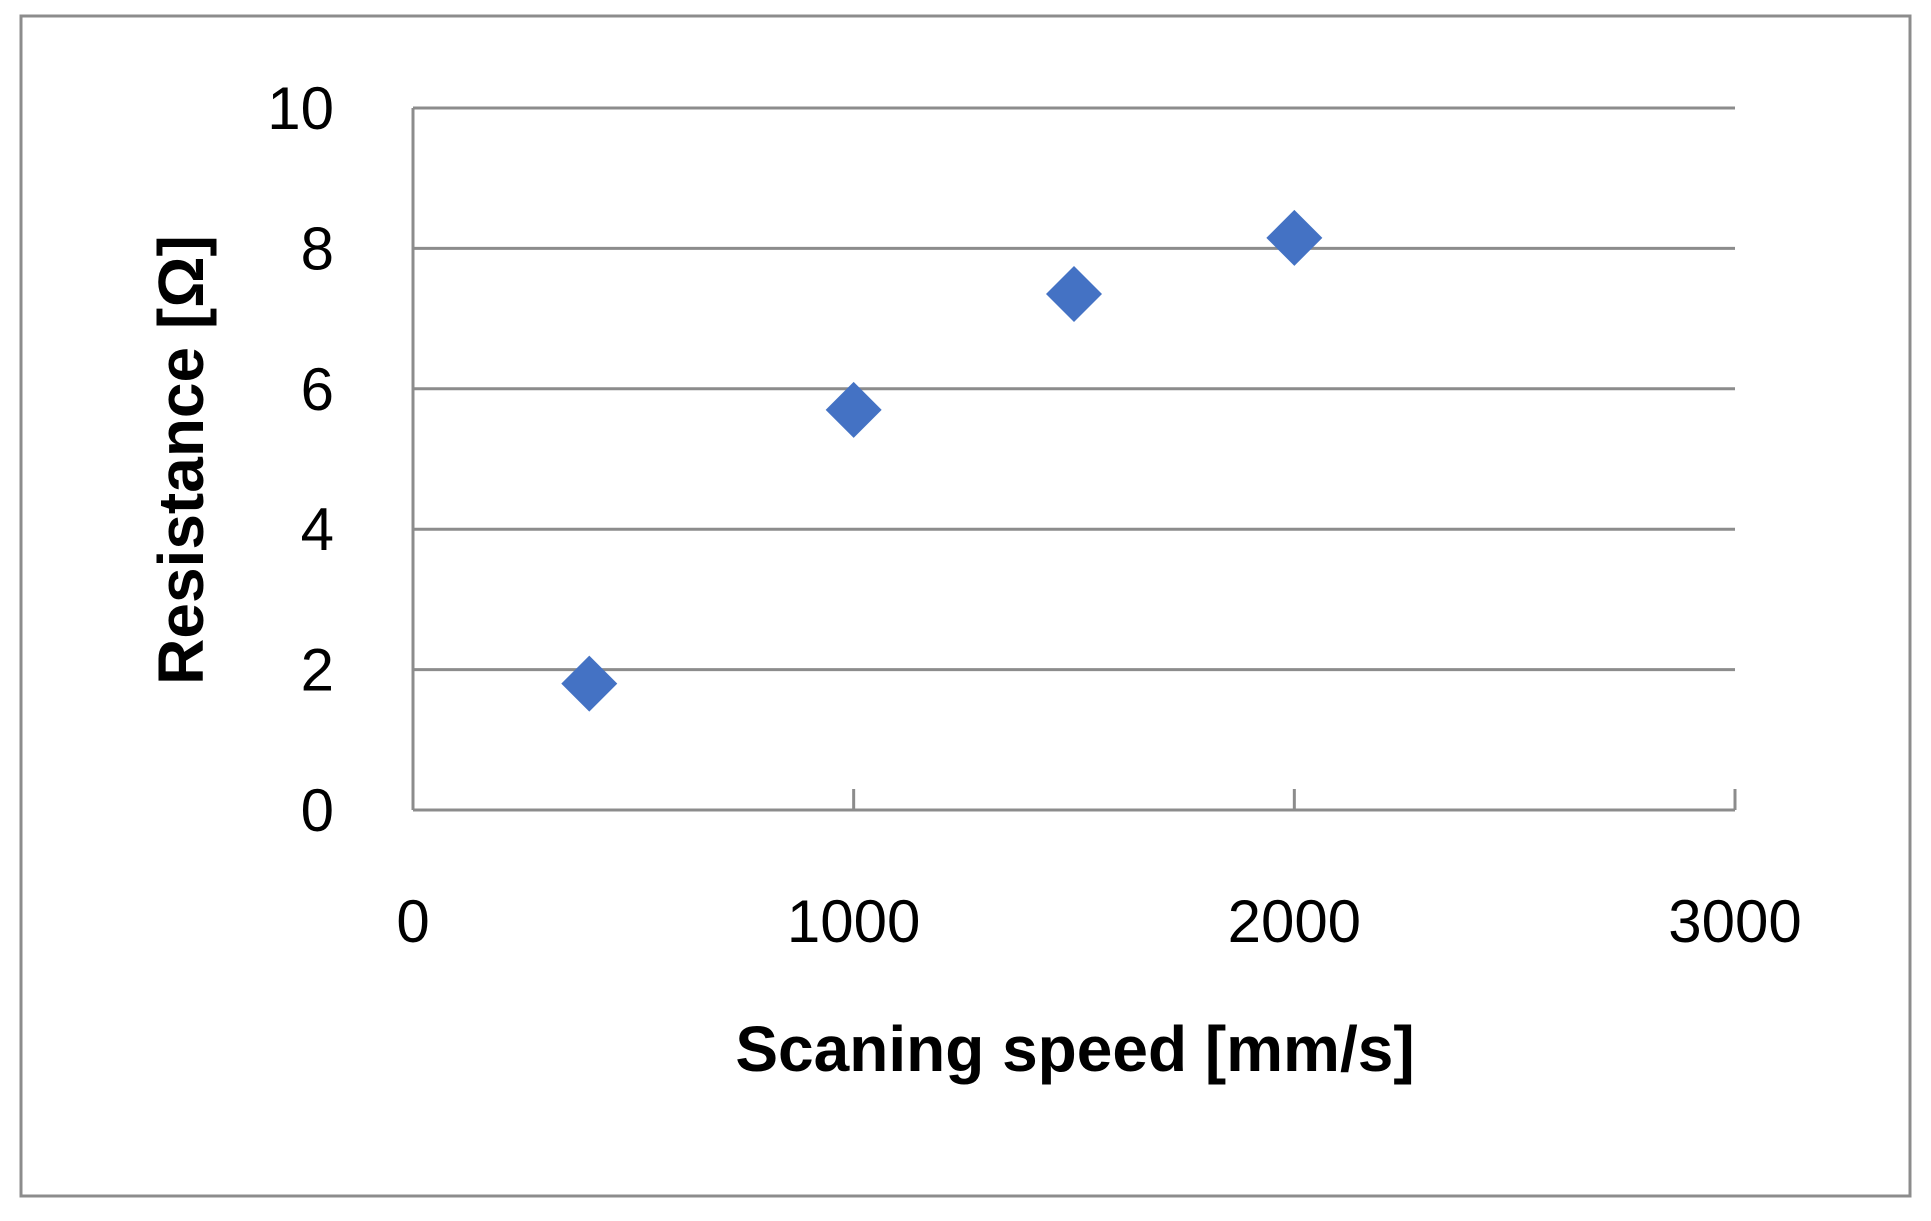 This screenshot has height=1221, width=1931. Describe the element at coordinates (1098, 921) in the screenshot. I see `x-tick-labels: 0 1000 2000 3000` at that location.